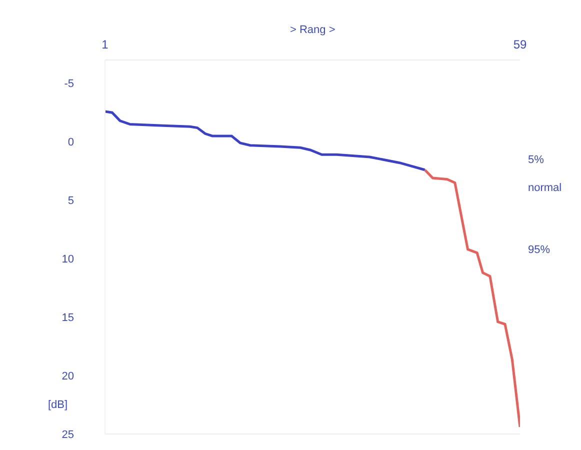 This screenshot has height=450, width=581. I want to click on y-tick-label: 10, so click(68, 260).